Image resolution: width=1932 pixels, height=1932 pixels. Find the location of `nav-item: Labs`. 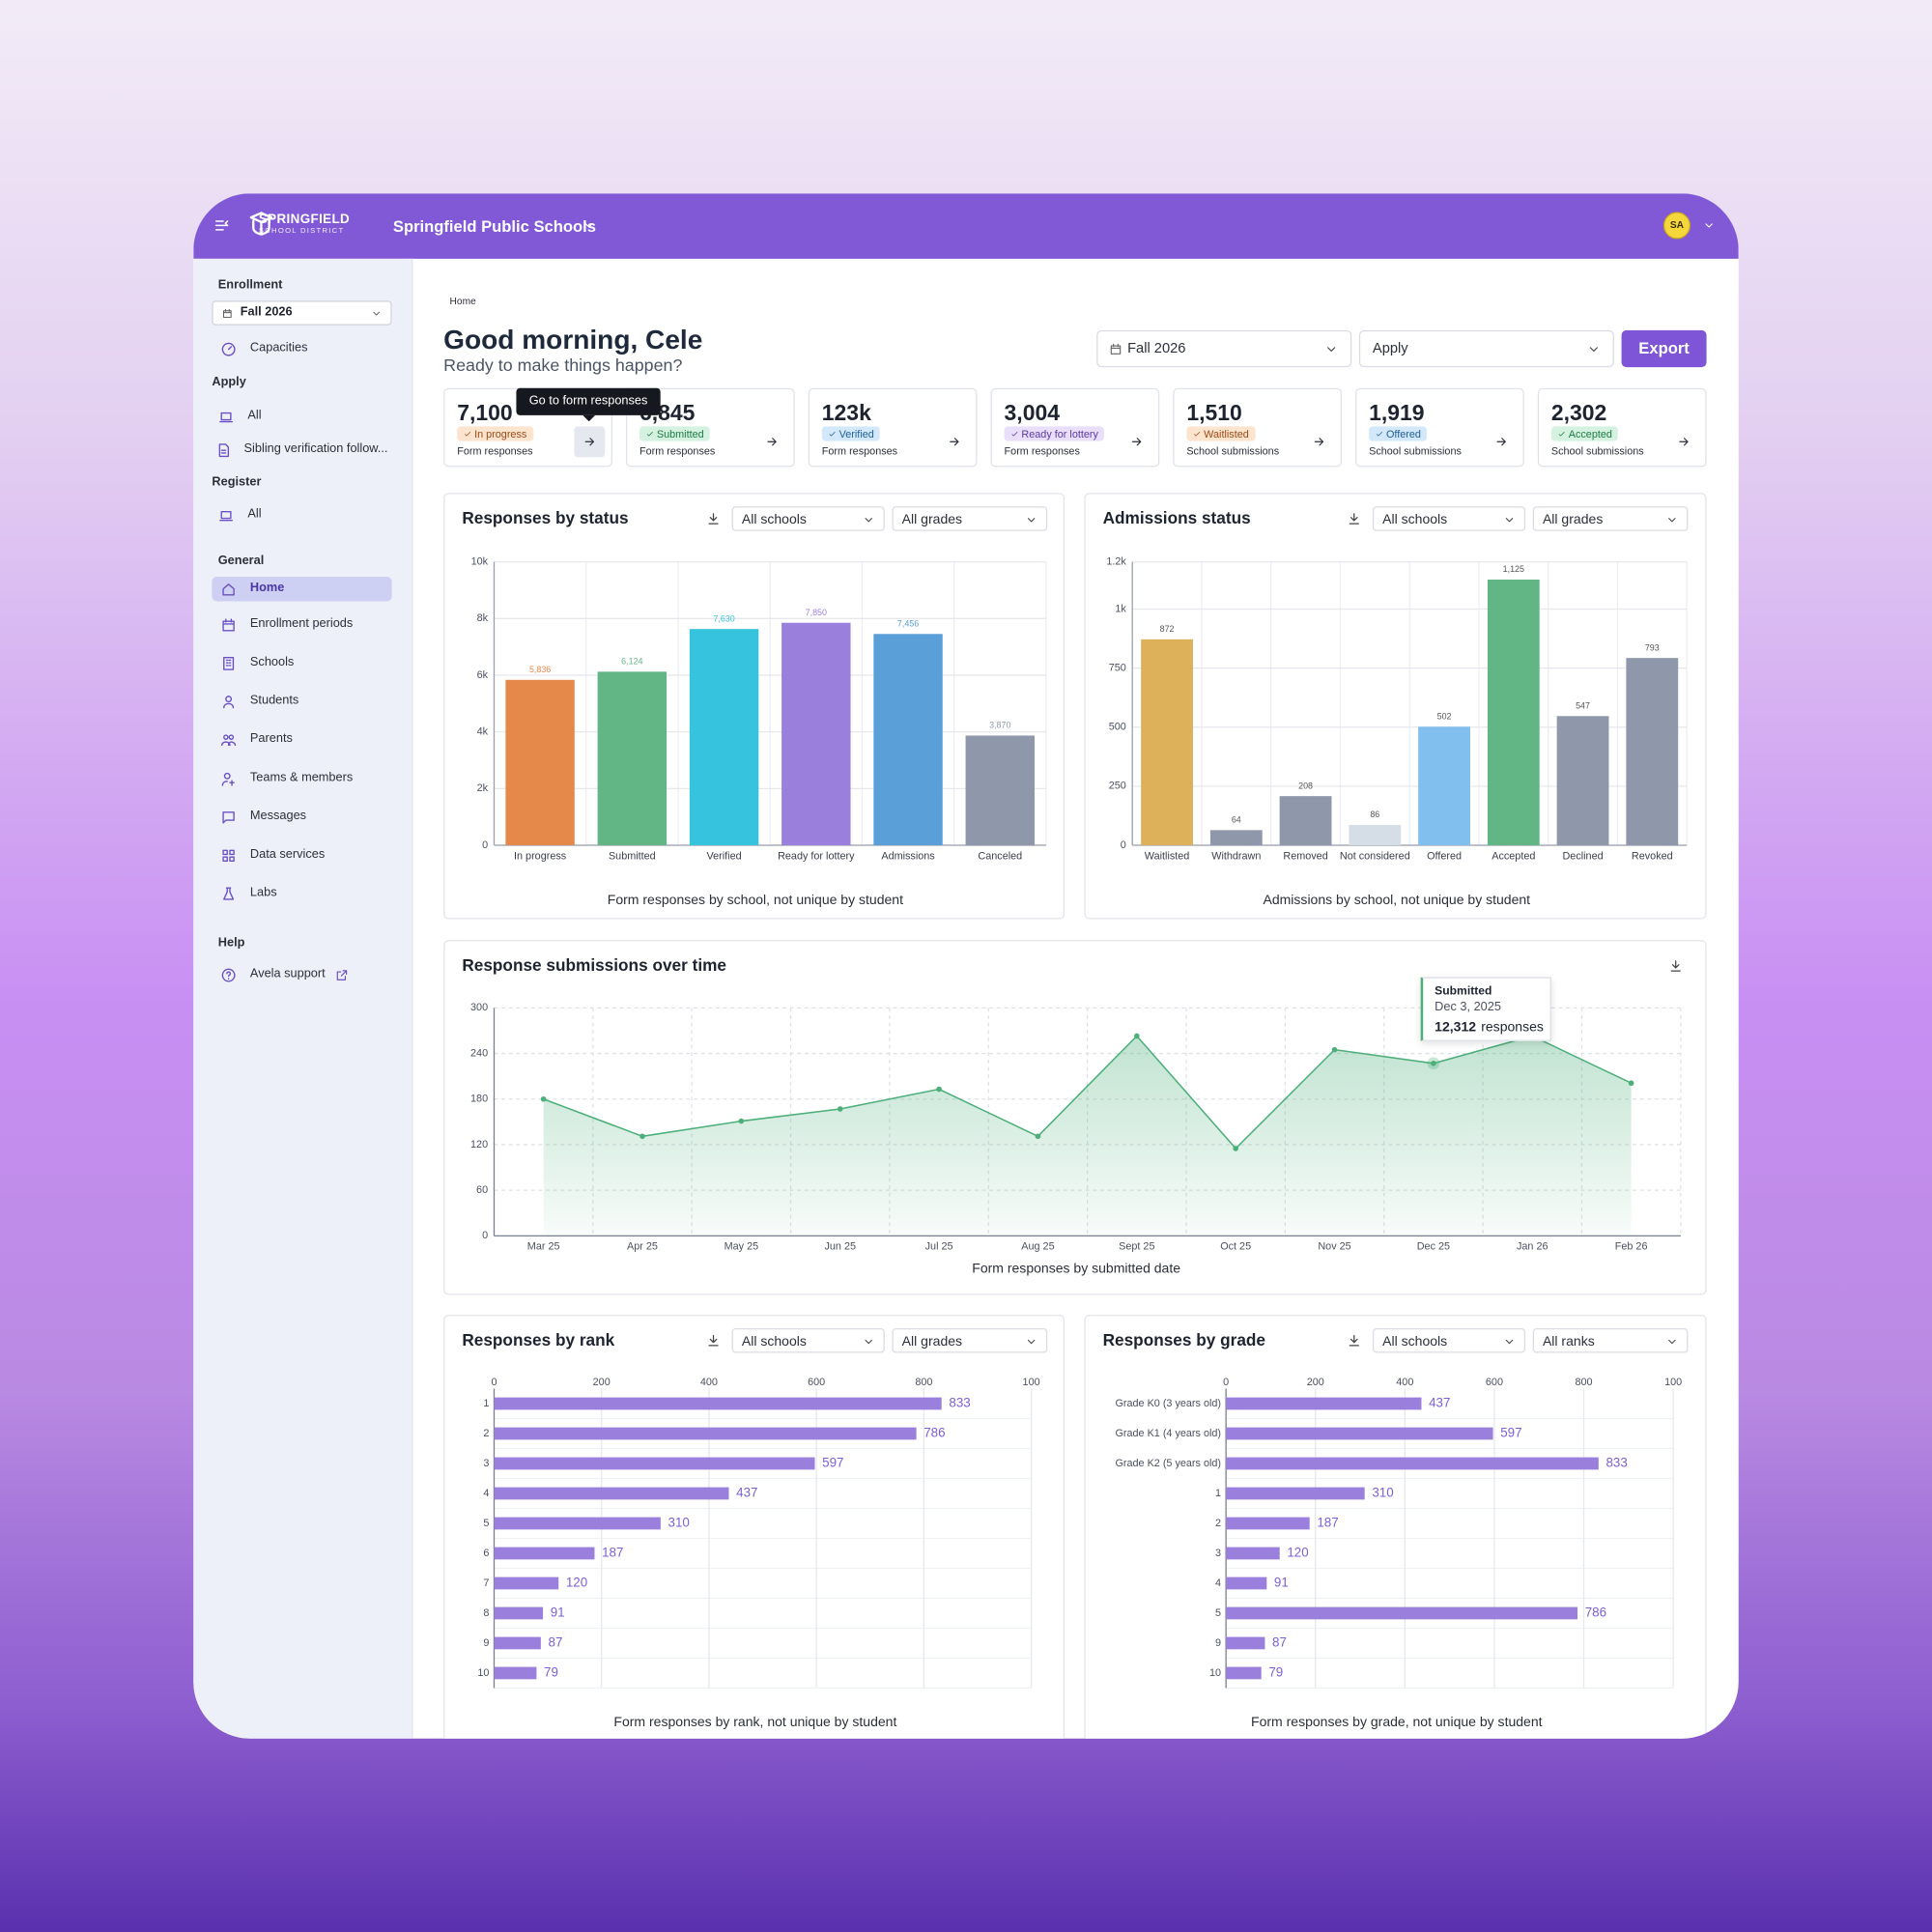

nav-item: Labs is located at coordinates (263, 893).